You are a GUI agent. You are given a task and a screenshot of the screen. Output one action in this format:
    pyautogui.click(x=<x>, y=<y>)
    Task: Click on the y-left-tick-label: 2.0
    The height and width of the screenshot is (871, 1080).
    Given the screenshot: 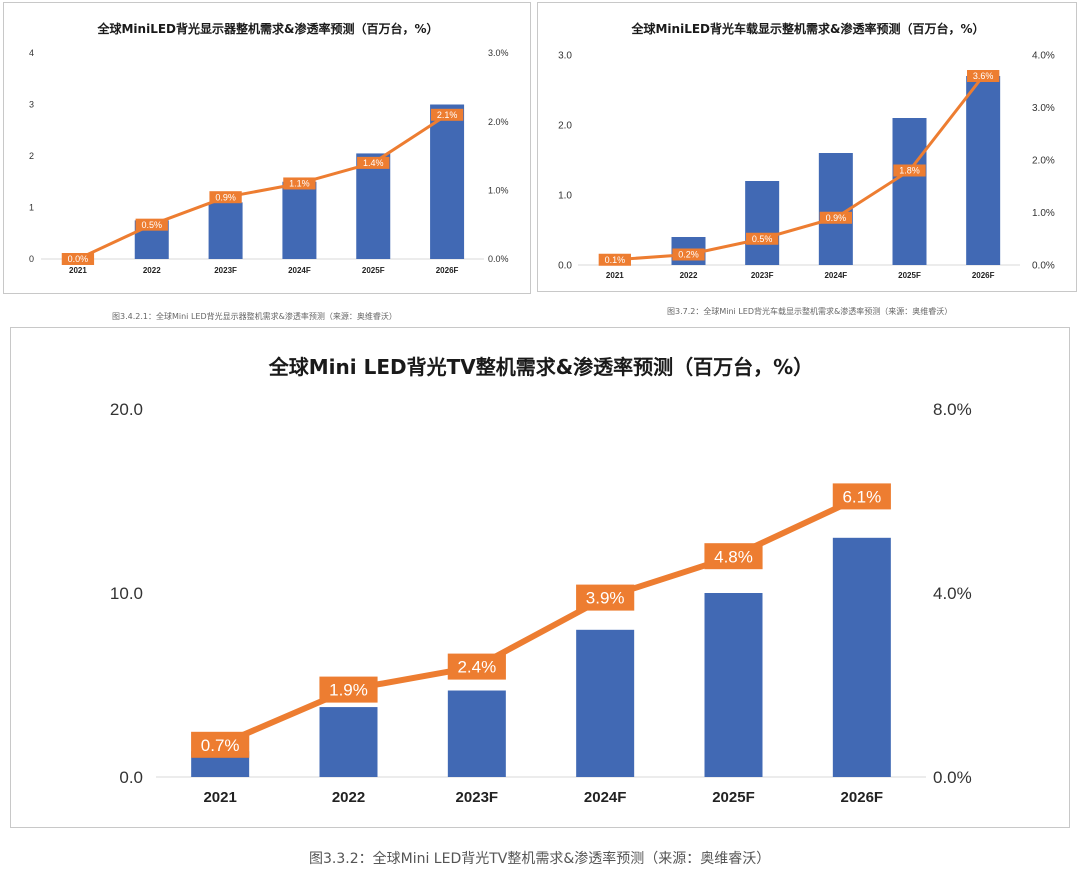 What is the action you would take?
    pyautogui.click(x=565, y=126)
    